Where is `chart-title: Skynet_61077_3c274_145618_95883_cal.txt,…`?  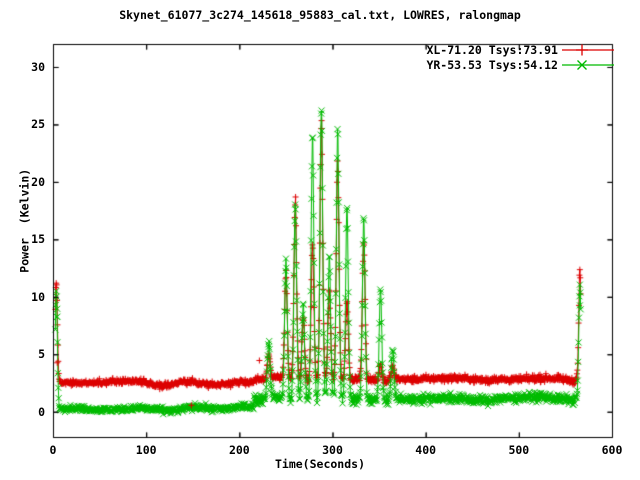 chart-title: Skynet_61077_3c274_145618_95883_cal.txt,… is located at coordinates (320, 15).